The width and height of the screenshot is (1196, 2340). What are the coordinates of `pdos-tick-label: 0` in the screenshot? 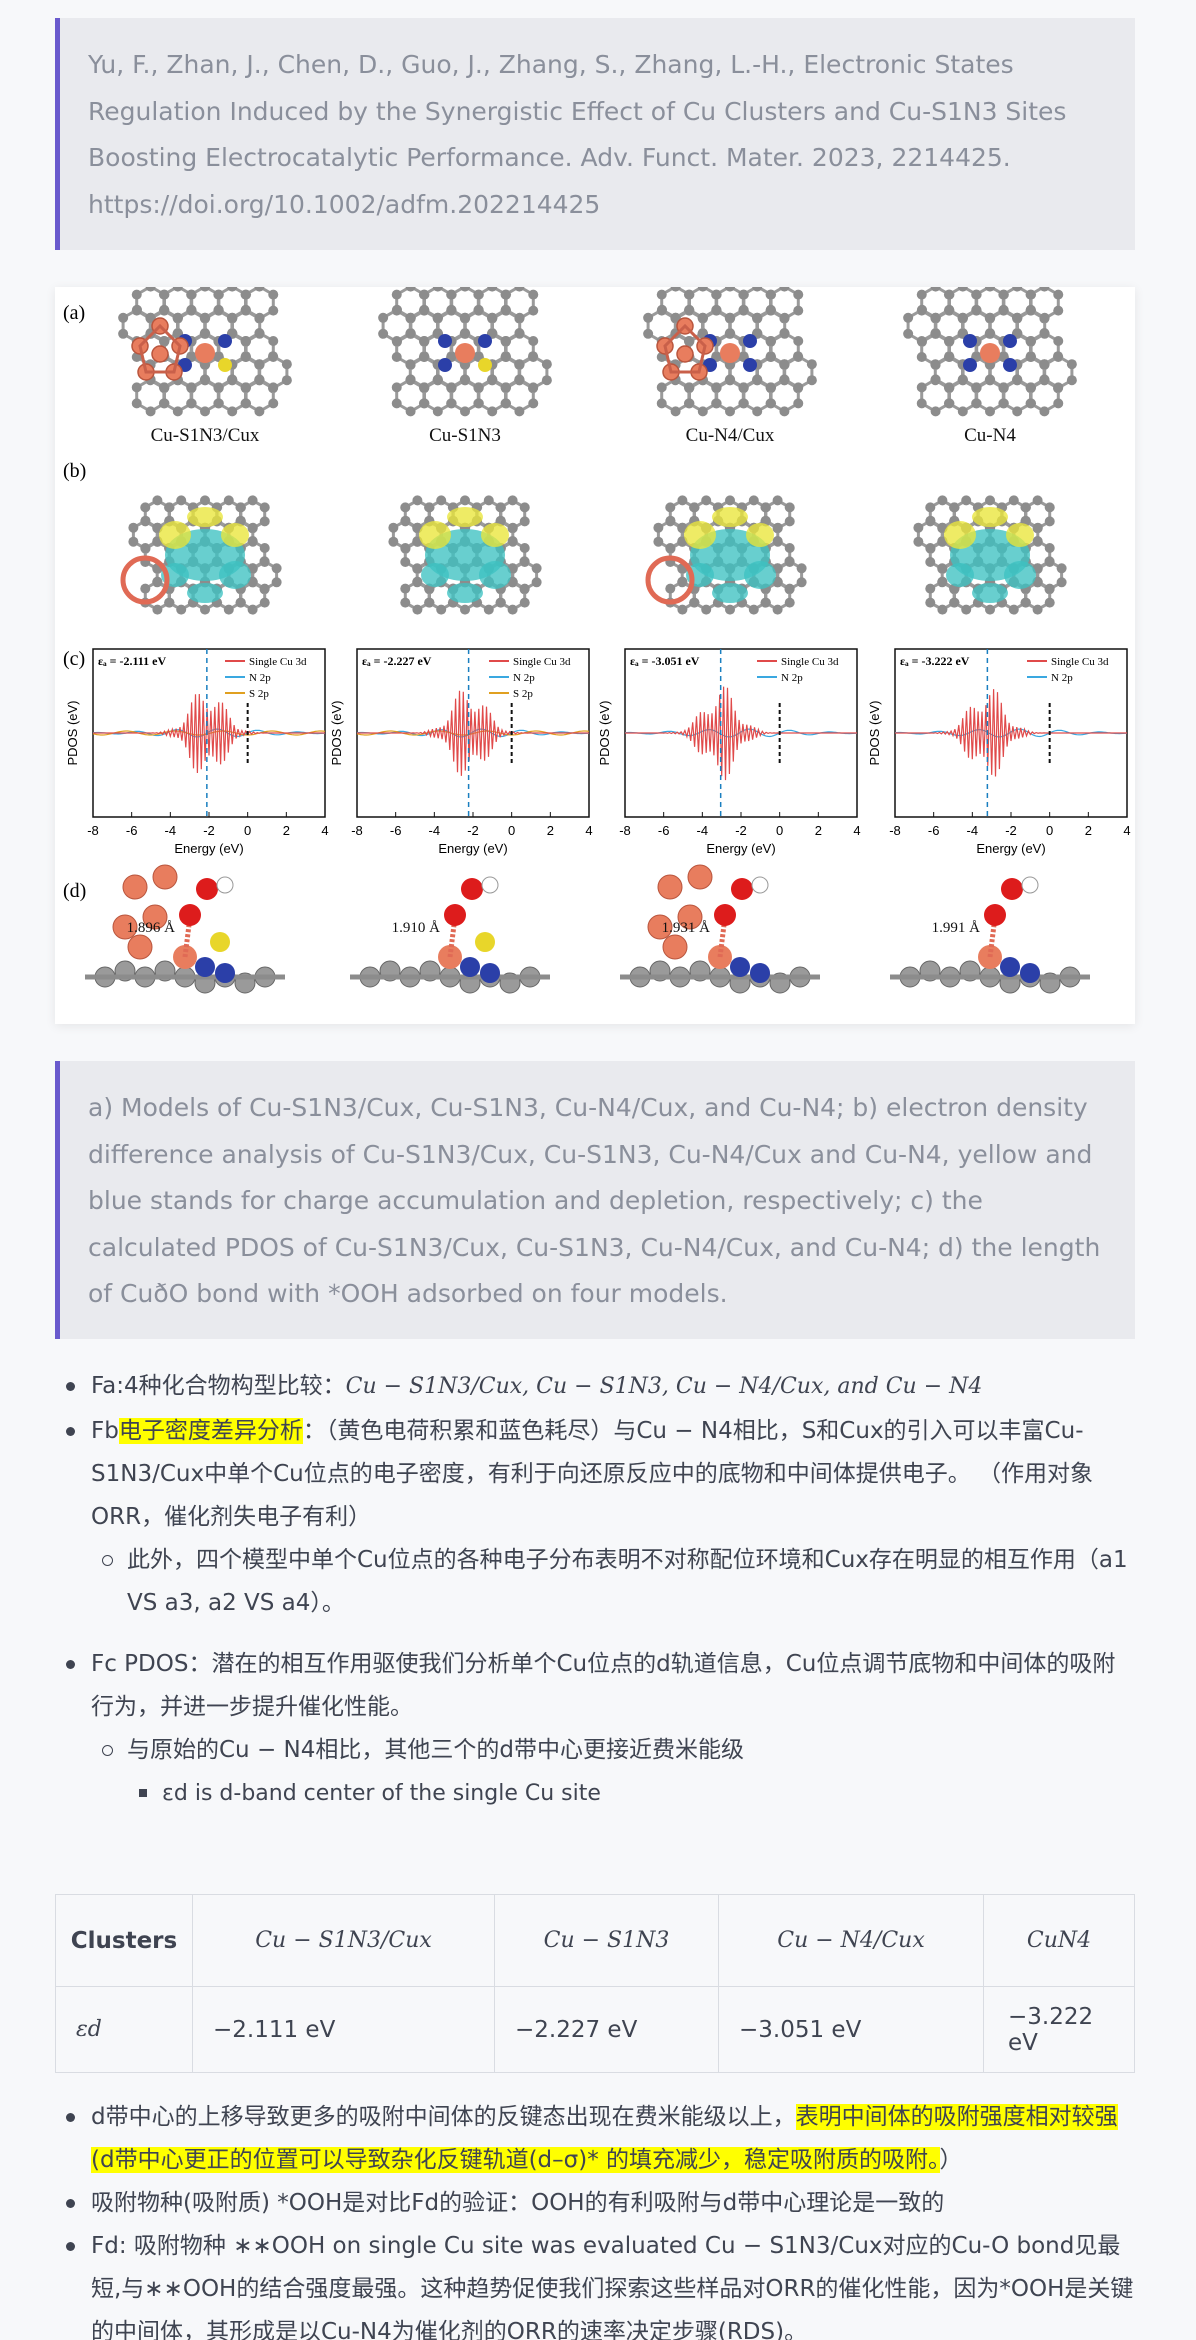 It's located at (511, 830).